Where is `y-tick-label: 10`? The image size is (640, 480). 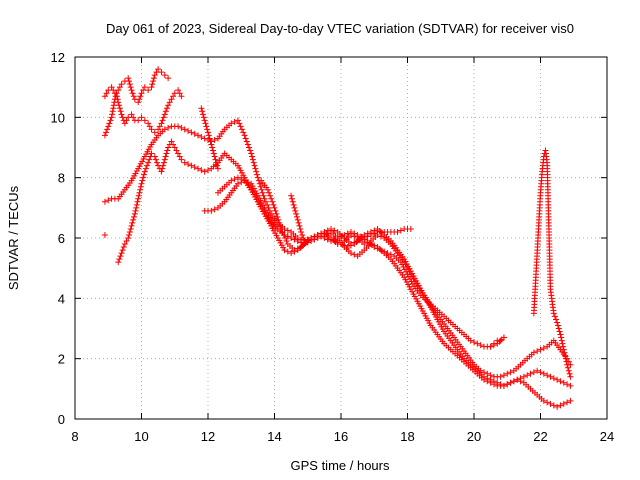
y-tick-label: 10 is located at coordinates (58, 117).